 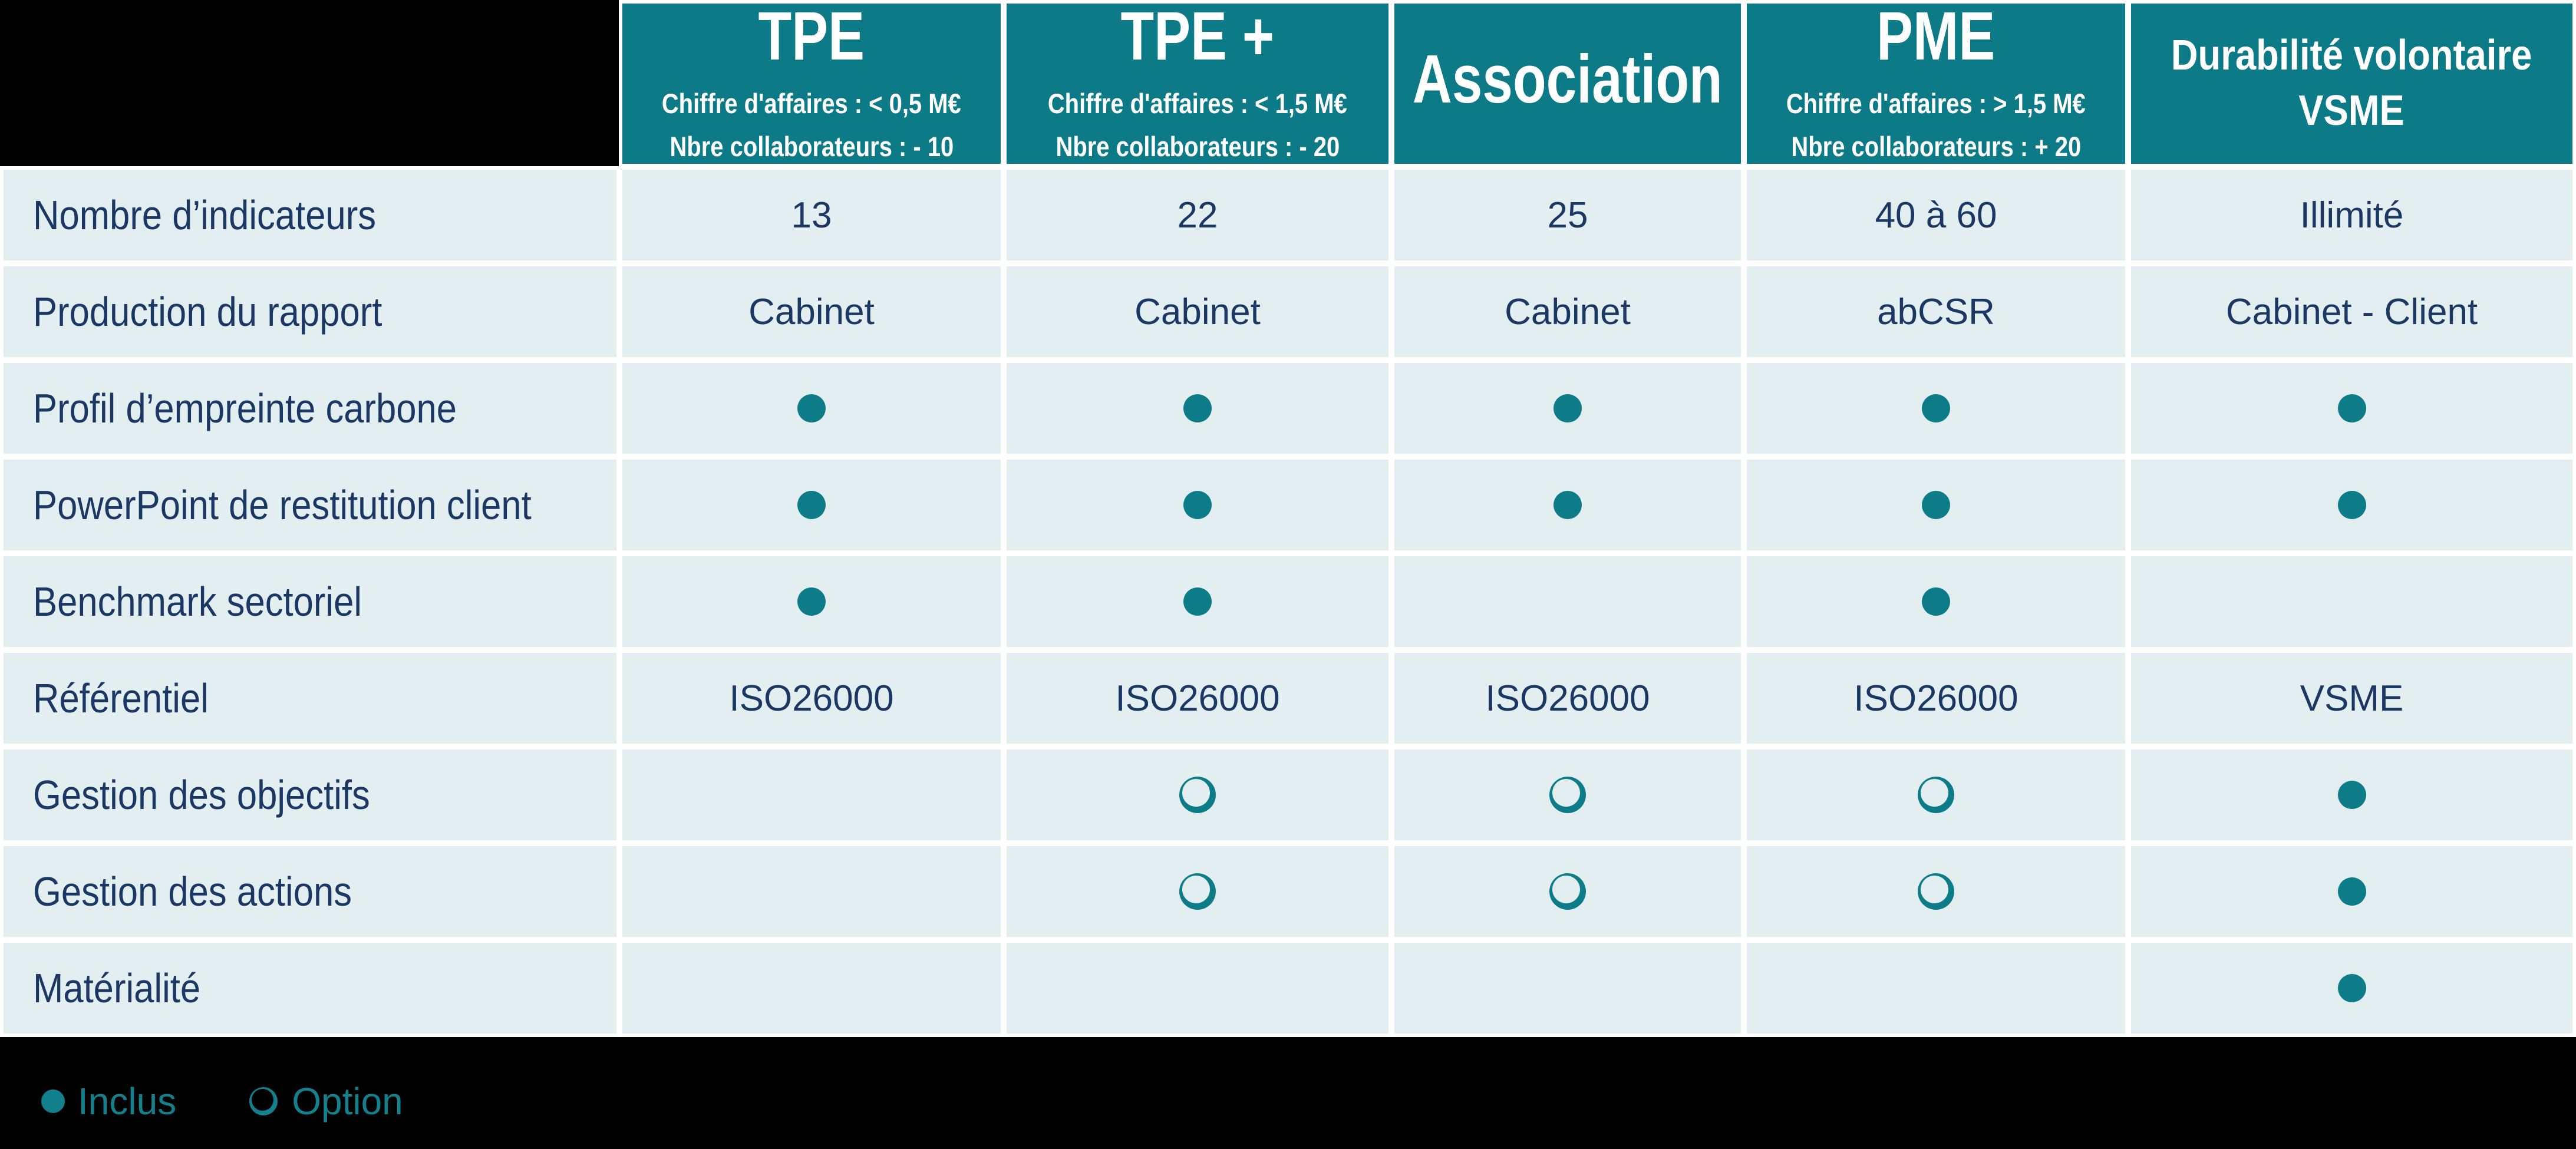 What do you see at coordinates (811, 146) in the screenshot?
I see `column-subtitle: Nbre collaborateurs : - 10` at bounding box center [811, 146].